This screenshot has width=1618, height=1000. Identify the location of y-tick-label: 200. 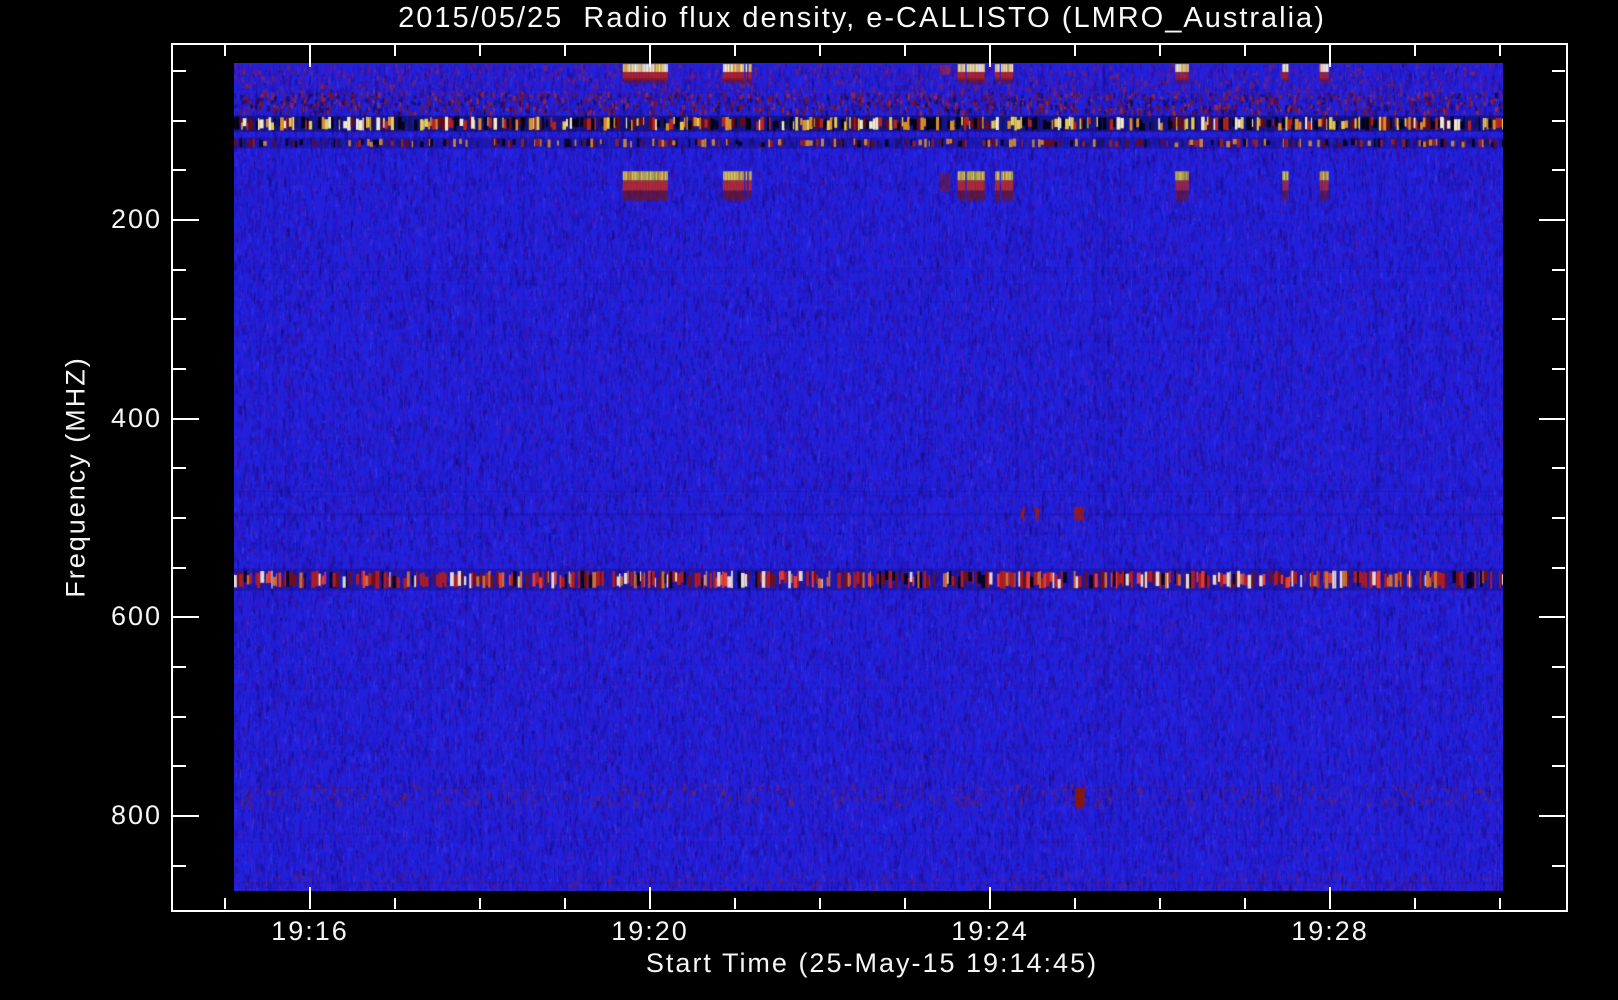
(136, 219).